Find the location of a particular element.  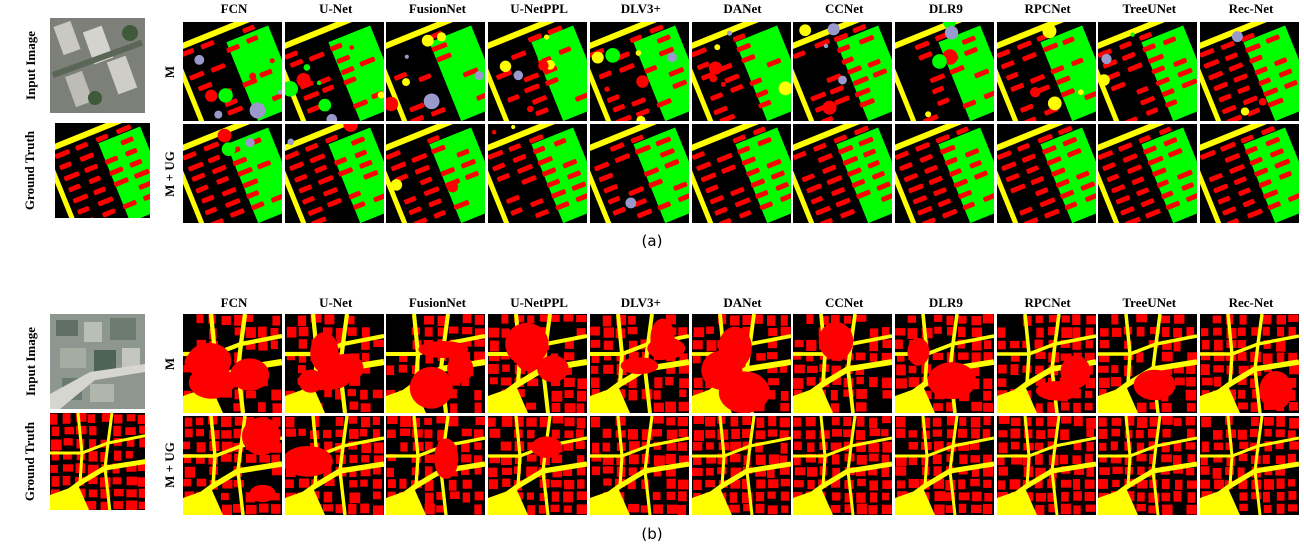

ground-truth-b is located at coordinates (97, 461).